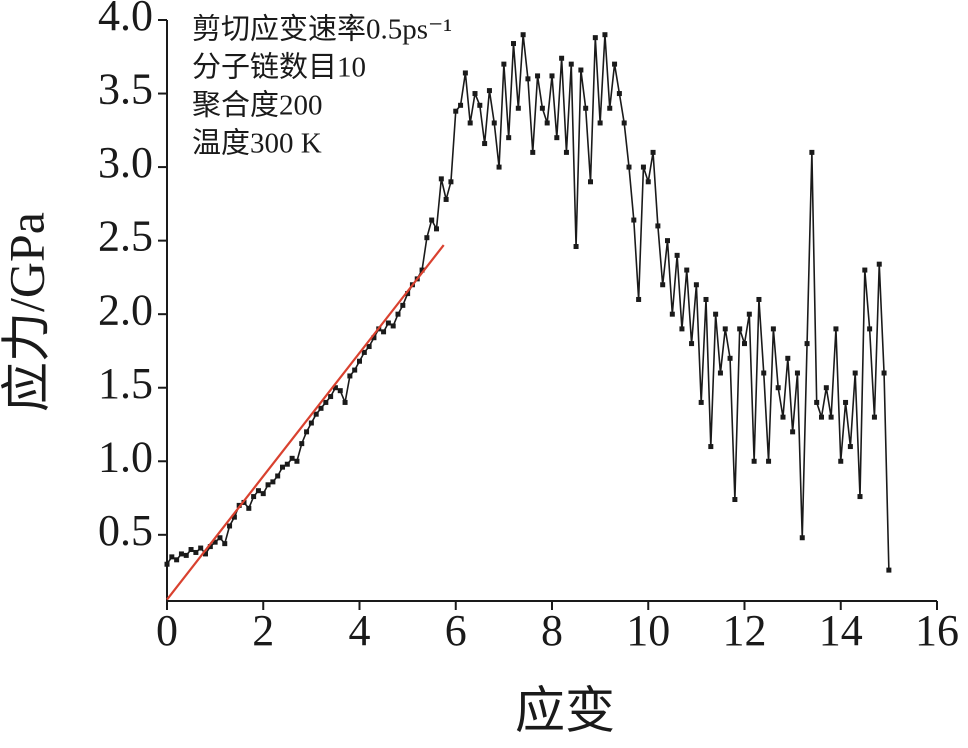 Image resolution: width=968 pixels, height=748 pixels. What do you see at coordinates (565, 710) in the screenshot?
I see `x-axis-label: 应变` at bounding box center [565, 710].